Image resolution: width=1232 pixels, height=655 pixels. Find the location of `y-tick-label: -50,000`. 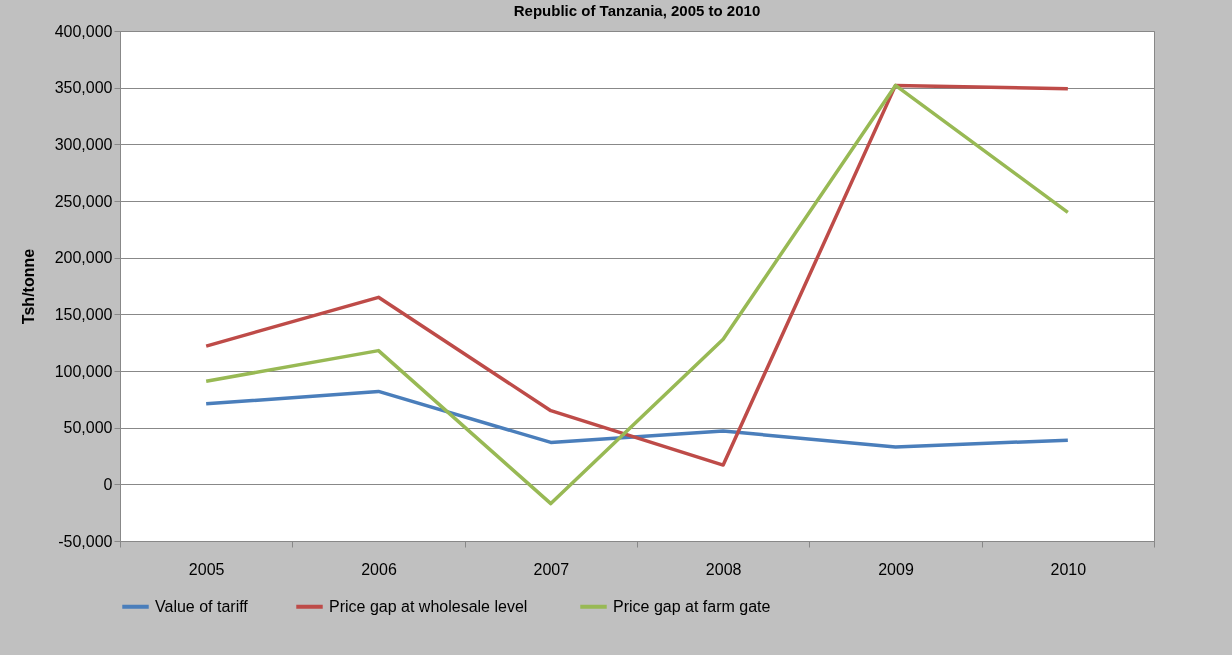

y-tick-label: -50,000 is located at coordinates (85, 541).